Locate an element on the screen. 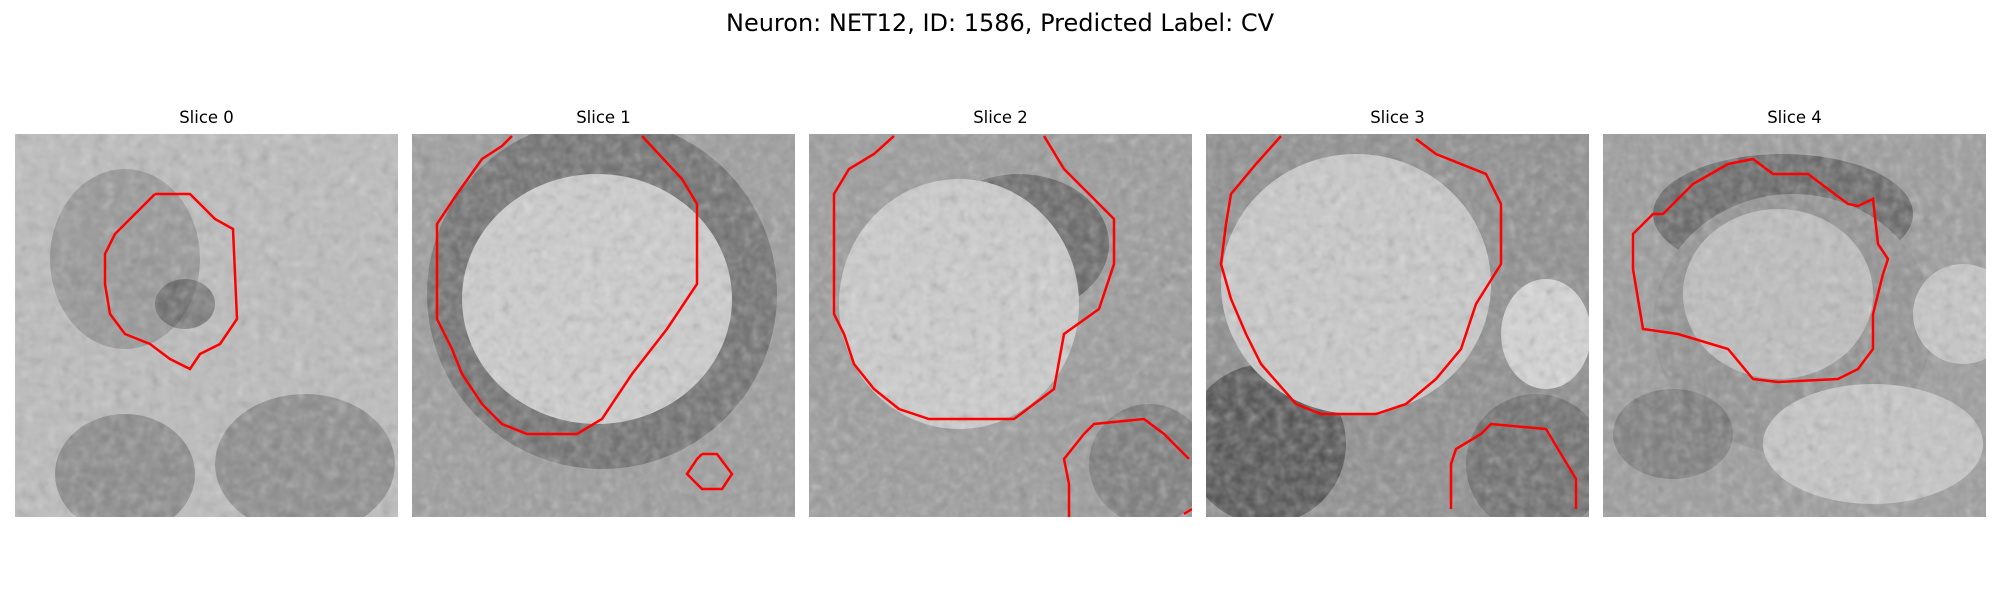 The height and width of the screenshot is (600, 2000). slice-1-canvas is located at coordinates (603, 325).